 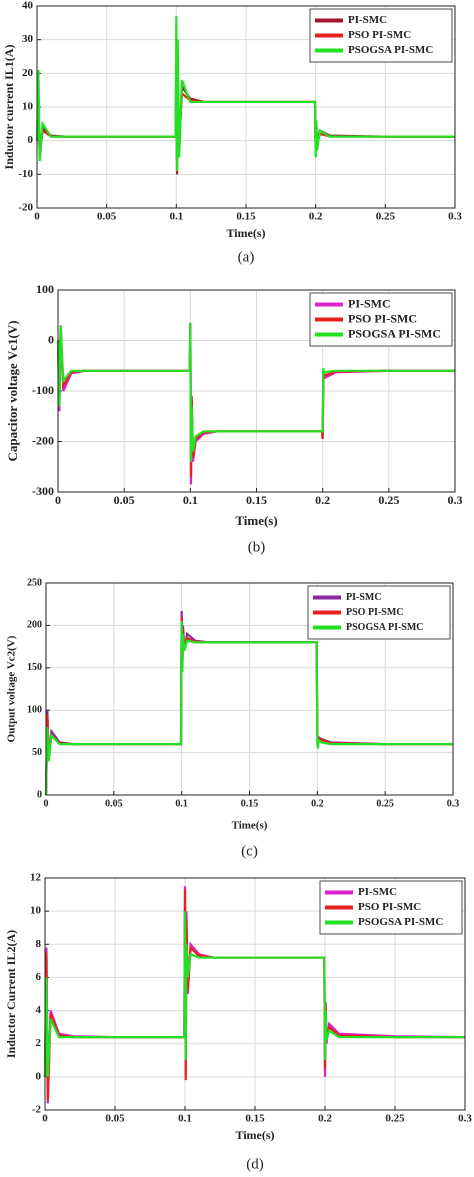 What do you see at coordinates (36, 878) in the screenshot?
I see `y-tick-label: 12` at bounding box center [36, 878].